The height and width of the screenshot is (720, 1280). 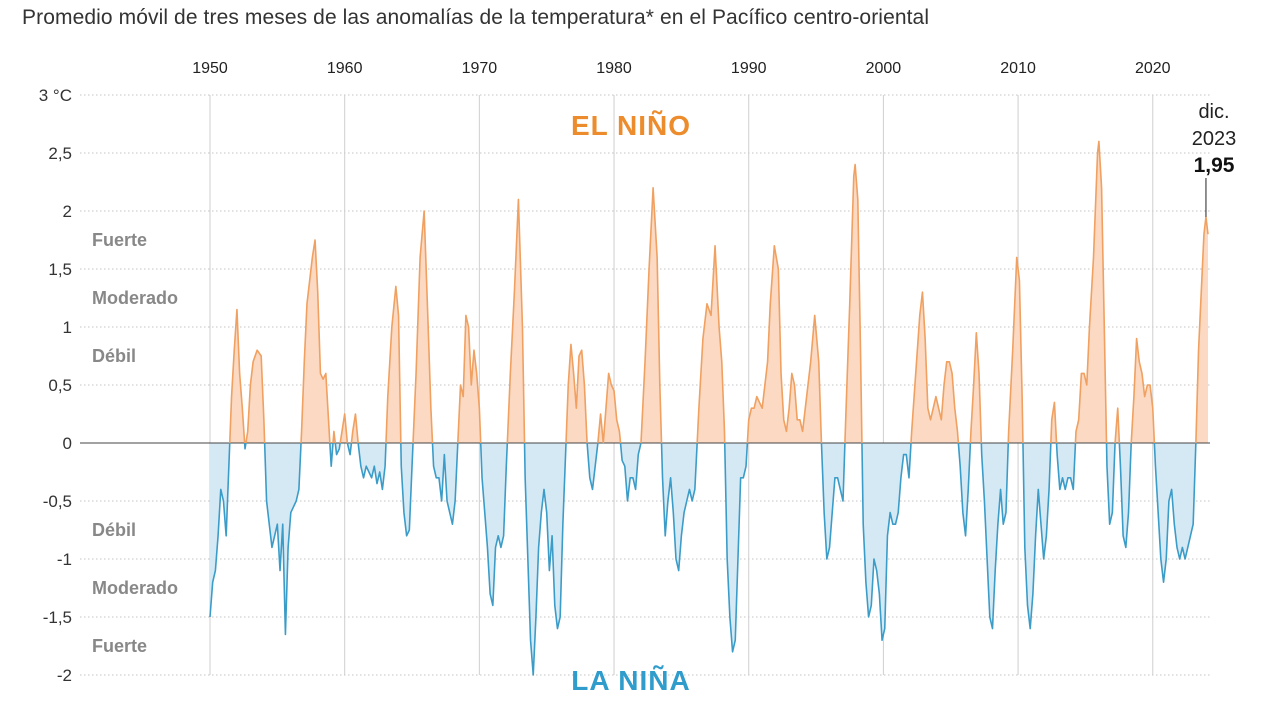 I want to click on y-tick-label: 1,5, so click(x=60, y=269).